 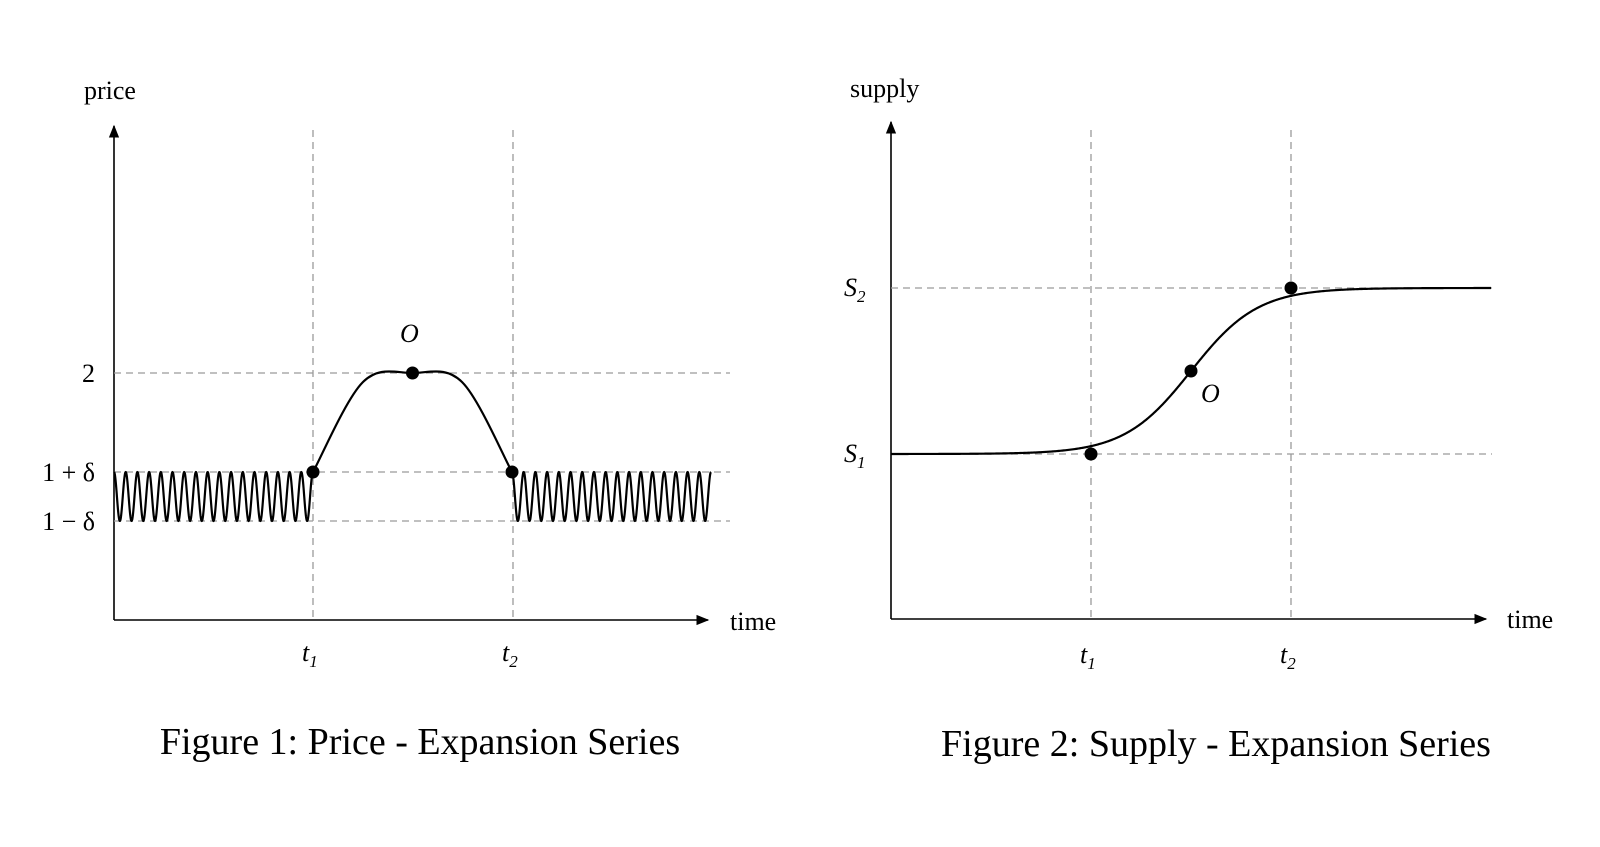 I want to click on supply-xtick-t2: t2, so click(x=1288, y=656).